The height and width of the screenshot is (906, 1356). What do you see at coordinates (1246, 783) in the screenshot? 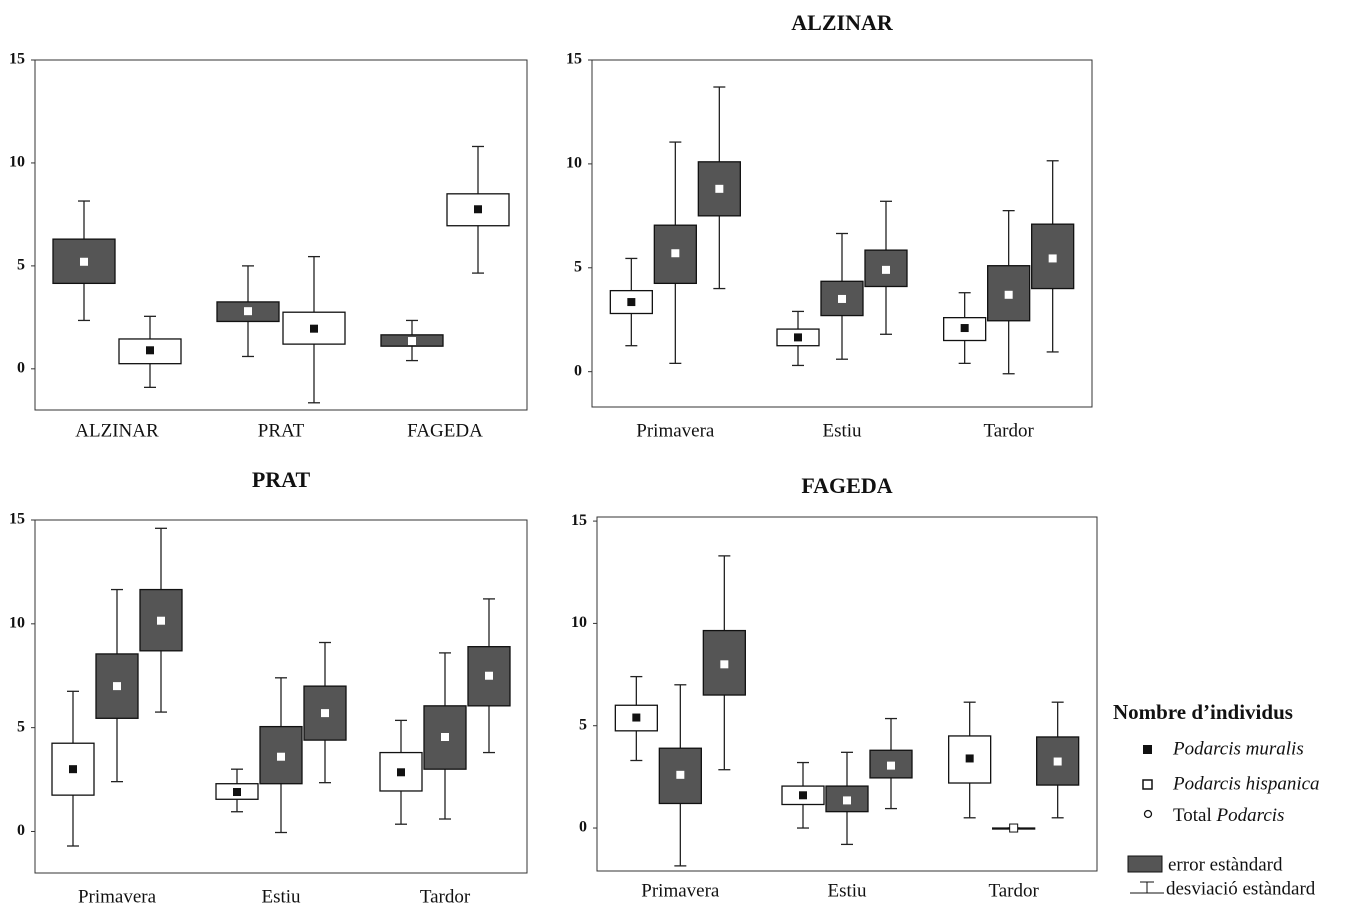
I see `legend-label: Podarcis hispanica` at bounding box center [1246, 783].